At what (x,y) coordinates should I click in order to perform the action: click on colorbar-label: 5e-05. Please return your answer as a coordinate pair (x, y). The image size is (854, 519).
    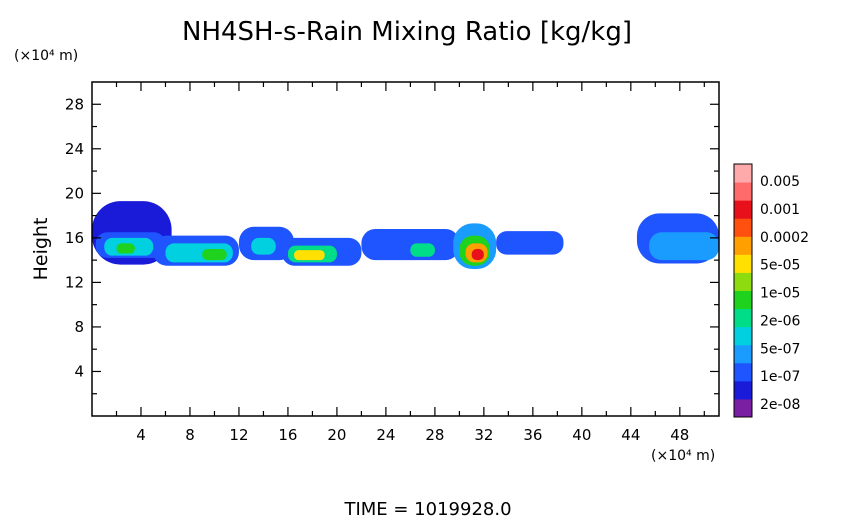
    Looking at the image, I should click on (780, 266).